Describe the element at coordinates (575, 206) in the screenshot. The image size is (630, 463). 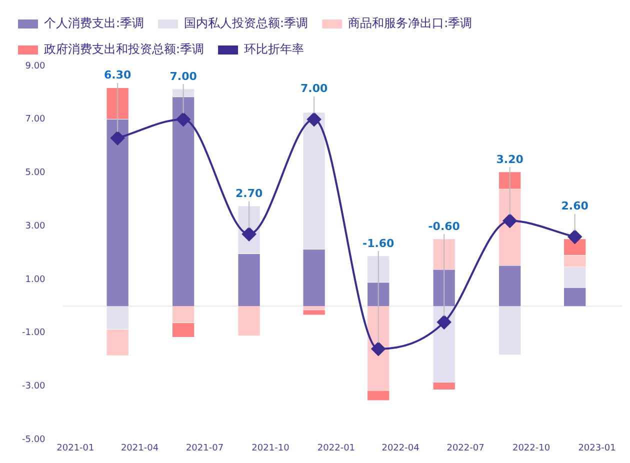
I see `data-label: 2.60` at that location.